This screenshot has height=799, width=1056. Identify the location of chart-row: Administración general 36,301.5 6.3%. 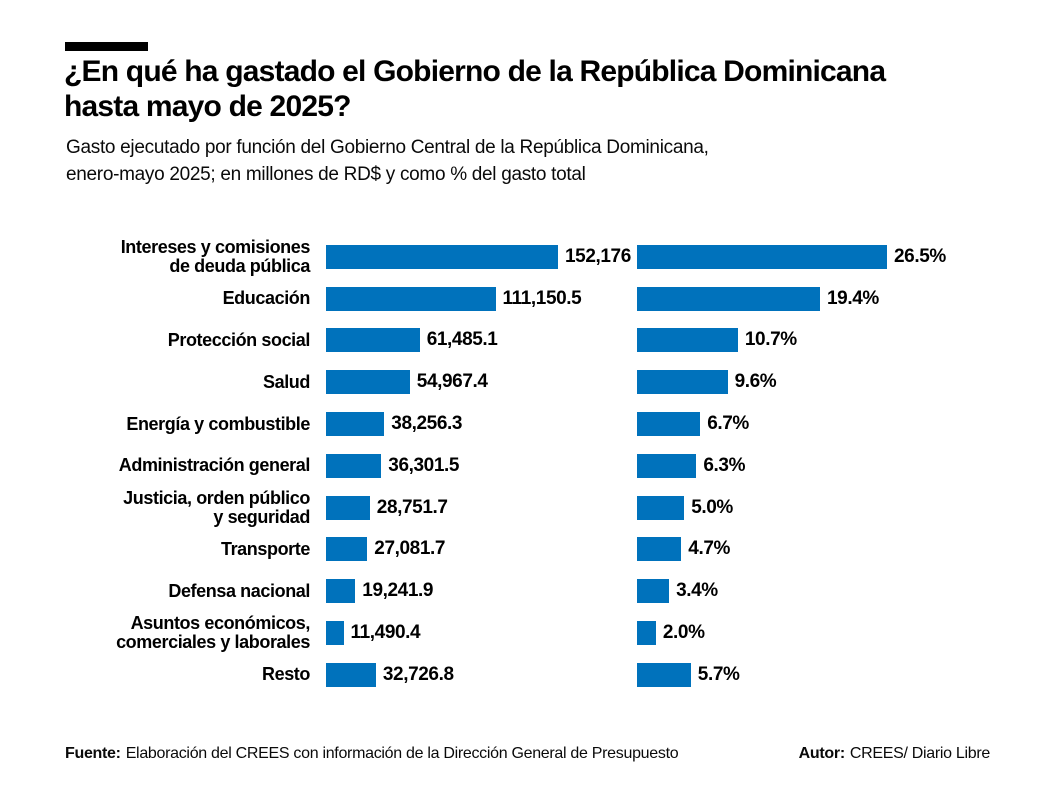
(545, 466).